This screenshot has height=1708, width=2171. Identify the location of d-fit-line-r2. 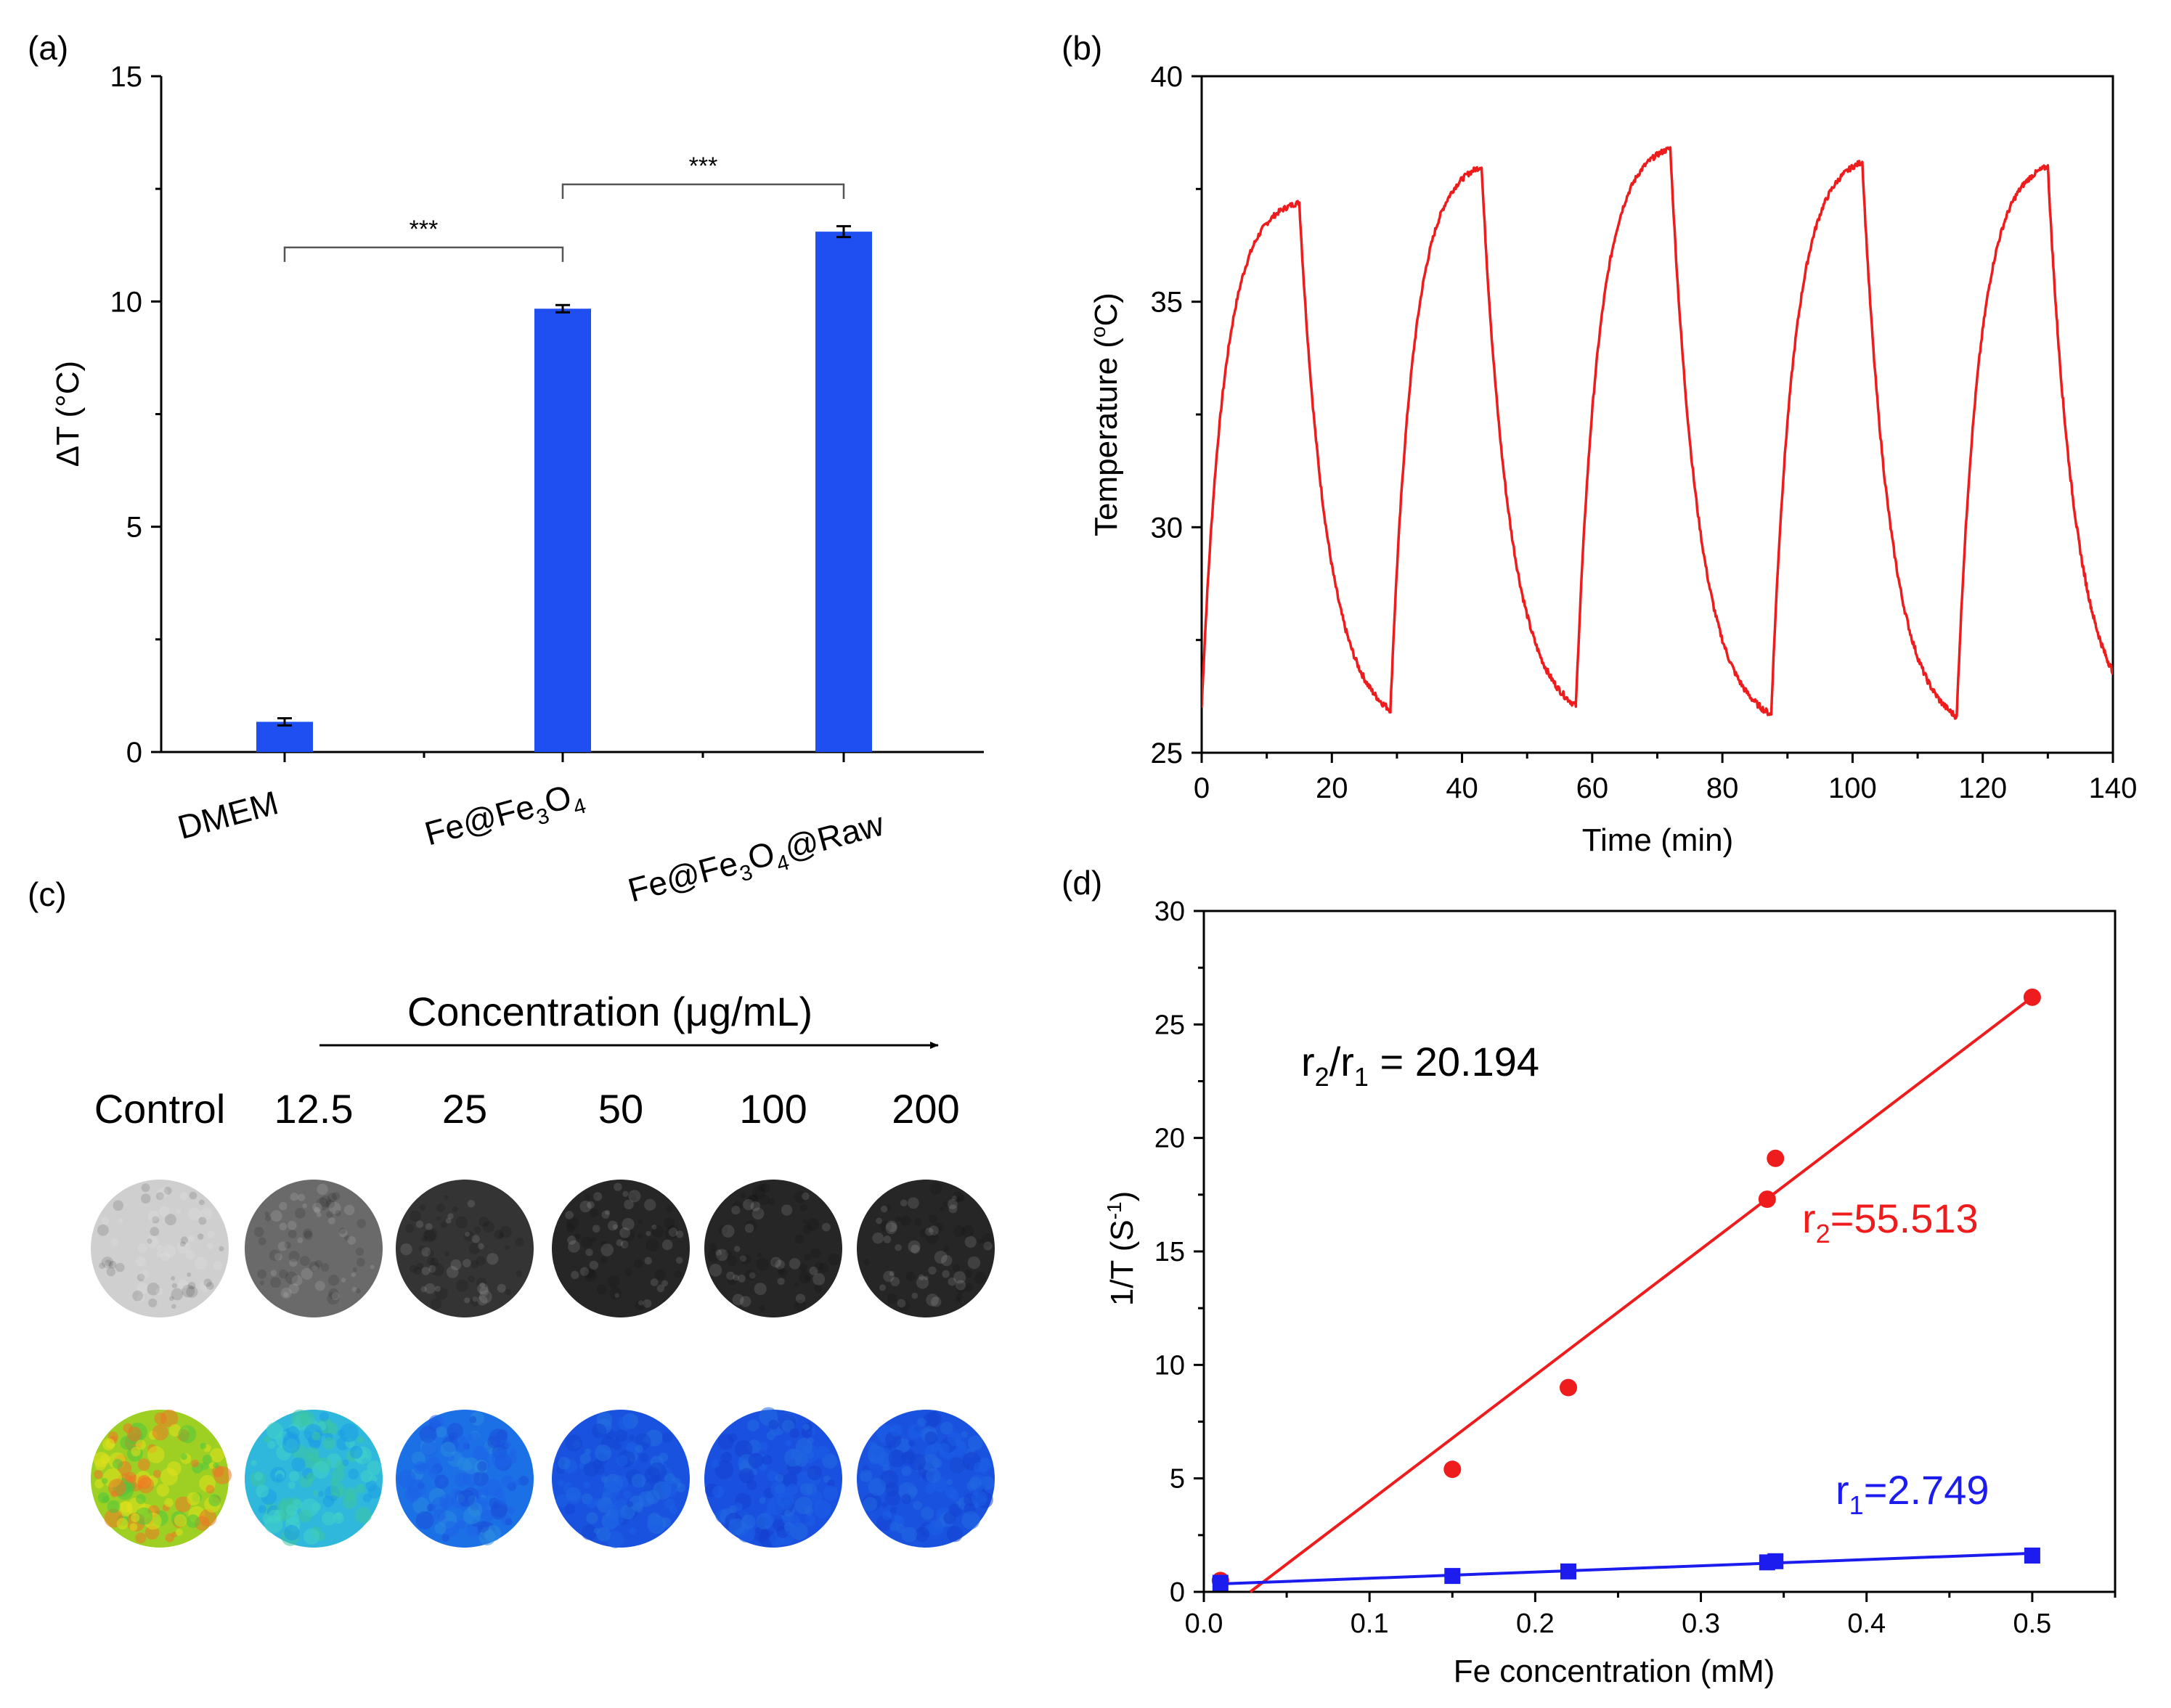
(1642, 1294).